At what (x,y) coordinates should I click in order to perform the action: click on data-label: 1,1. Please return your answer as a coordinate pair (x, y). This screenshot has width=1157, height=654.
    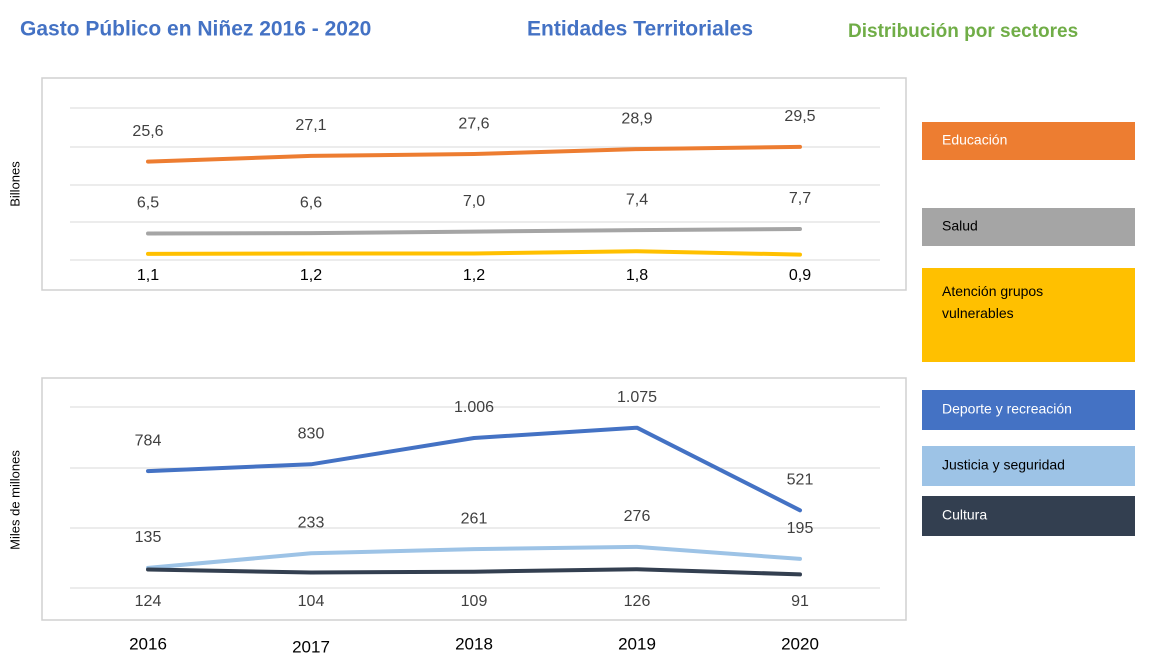
    Looking at the image, I should click on (148, 275).